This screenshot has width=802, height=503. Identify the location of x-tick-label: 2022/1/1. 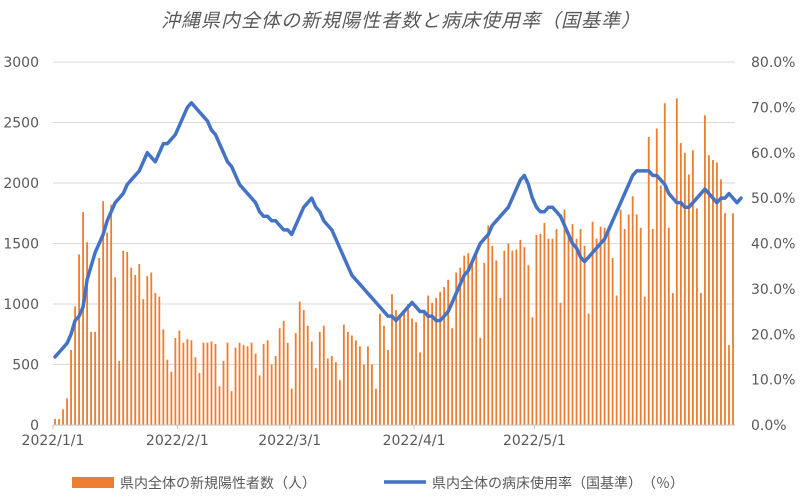
(53, 441).